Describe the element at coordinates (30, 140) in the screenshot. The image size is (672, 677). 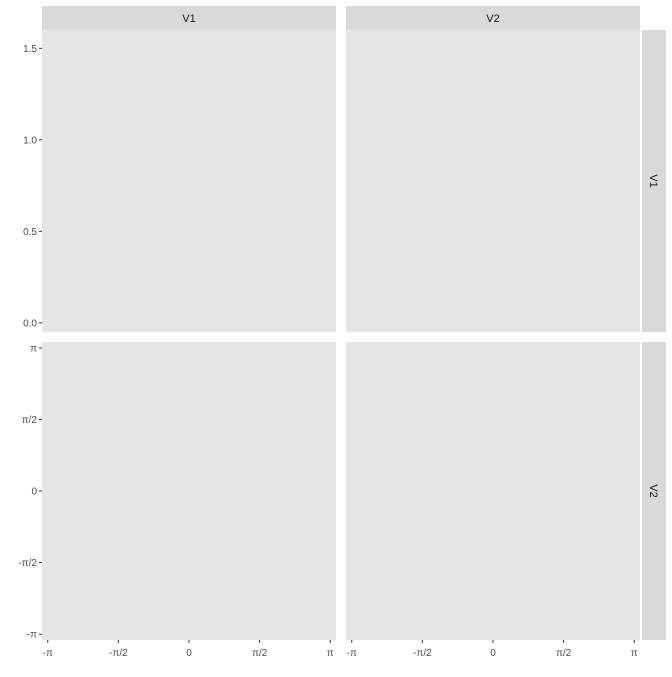
I see `y-tick-label: 1.0` at that location.